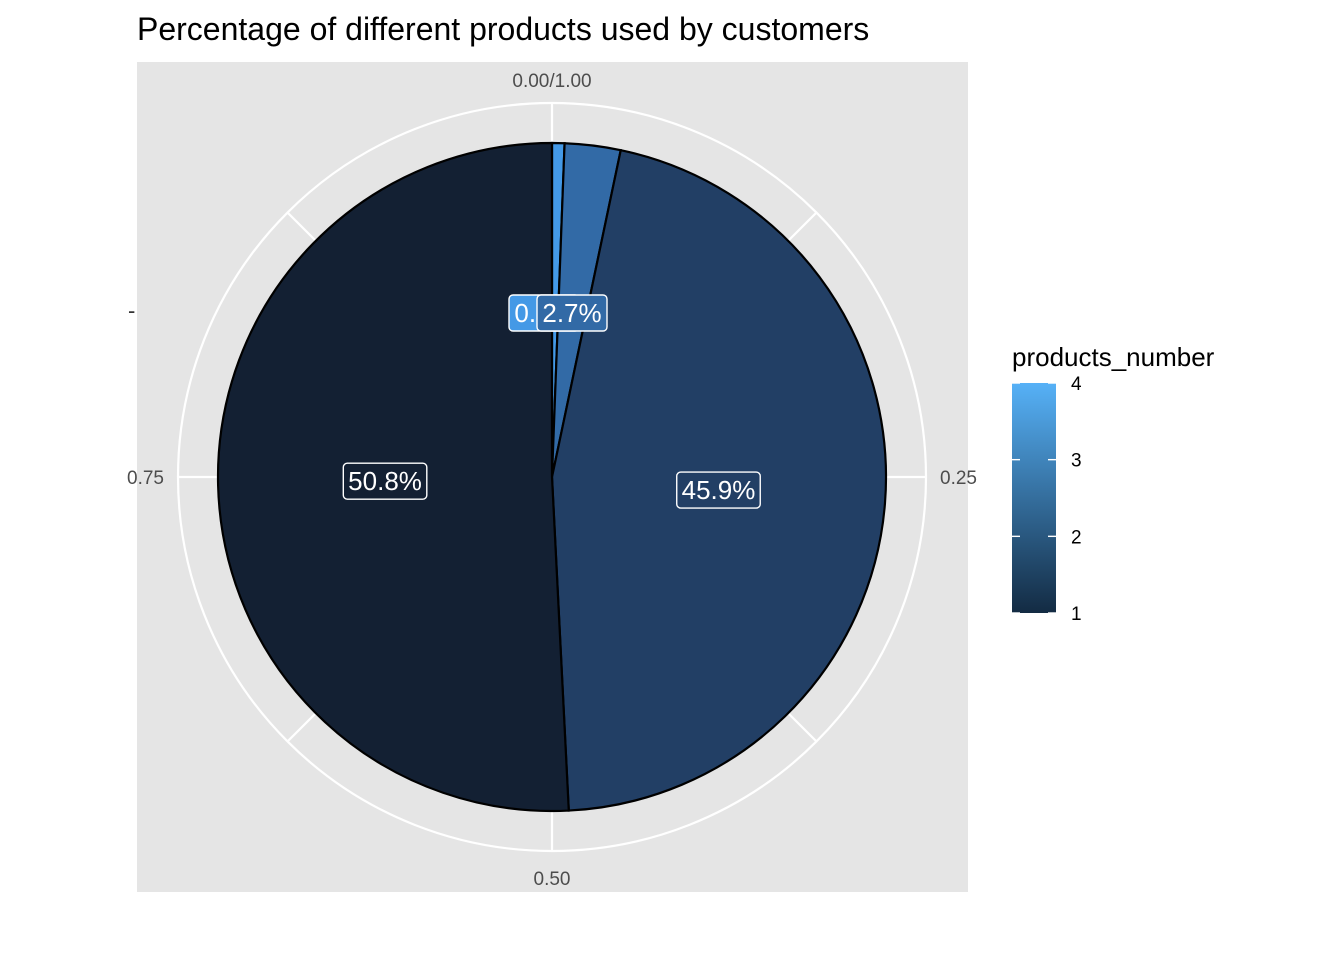  I want to click on slice-labels: 0.6%2.7%45.9%50.8%, so click(551, 401).